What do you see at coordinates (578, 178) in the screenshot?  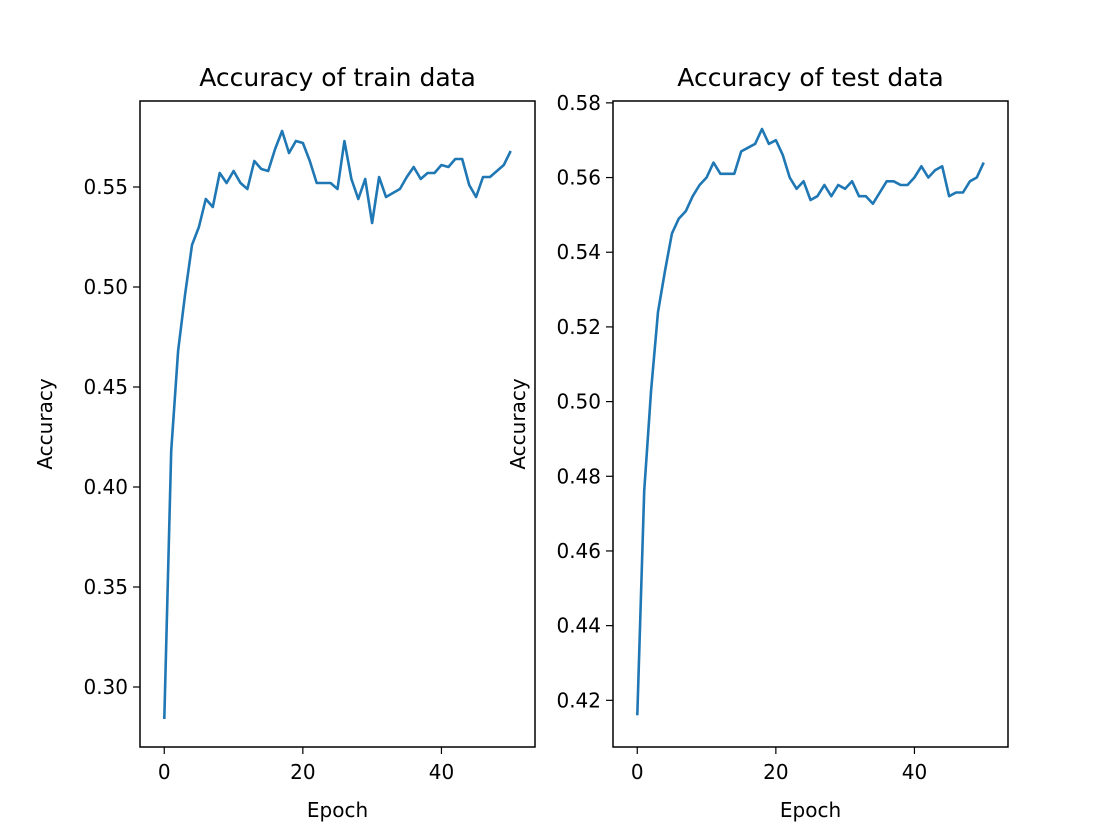 I see `y-tick-label-test: 0.56` at bounding box center [578, 178].